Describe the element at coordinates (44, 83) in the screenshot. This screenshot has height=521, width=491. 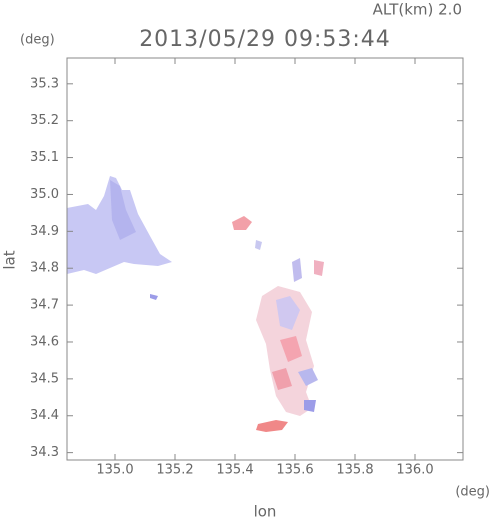
I see `y-tick-label: 35.3` at that location.